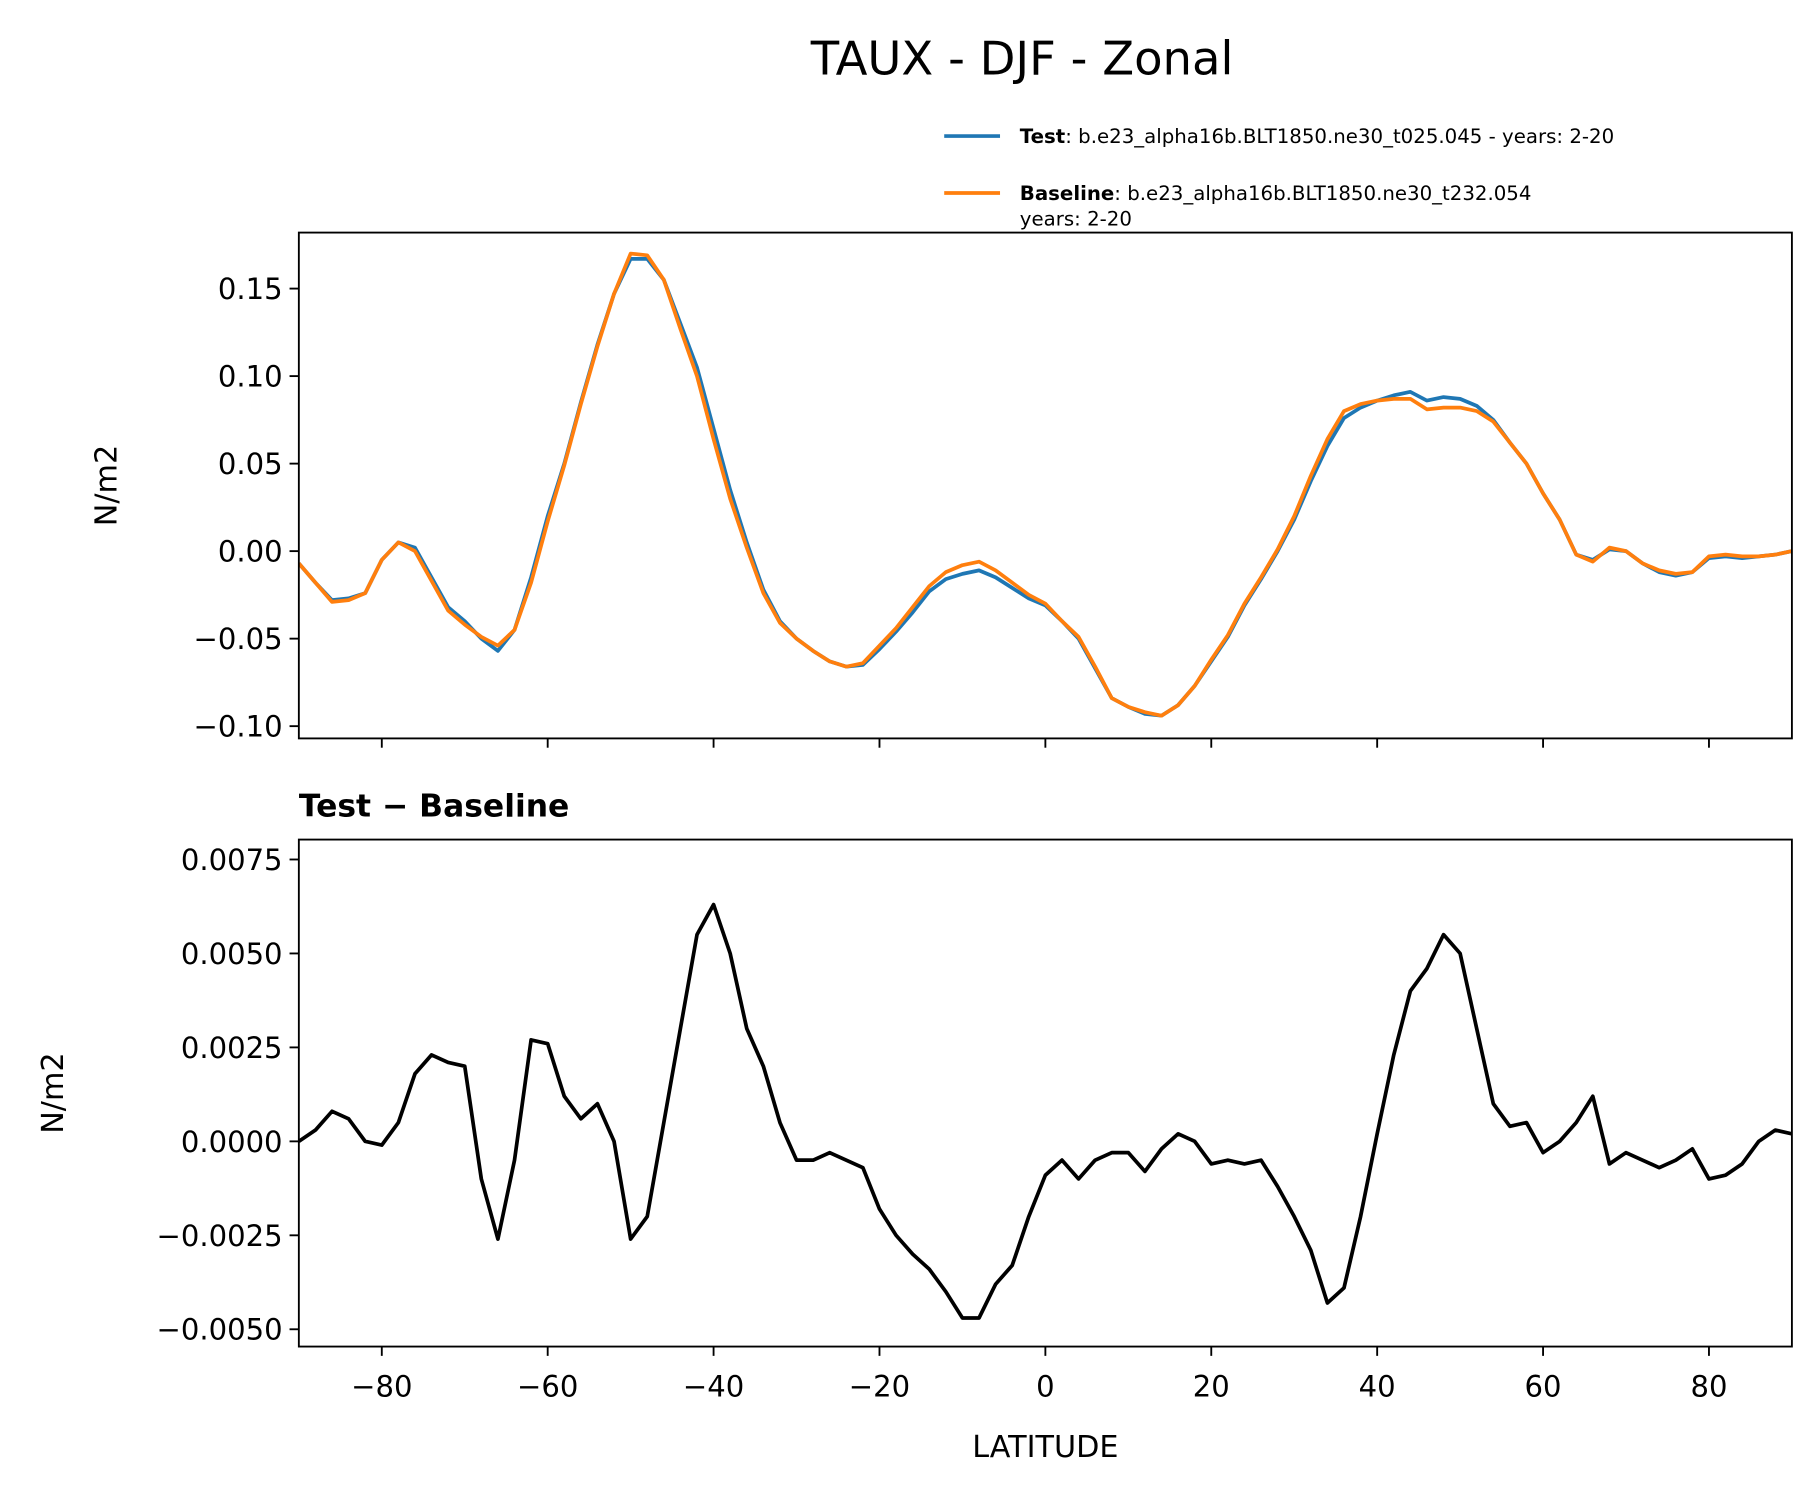  I want to click on legend-description: : b.e23_alpha16b.BLT1850.ne30_t232.054, so click(1322, 193).